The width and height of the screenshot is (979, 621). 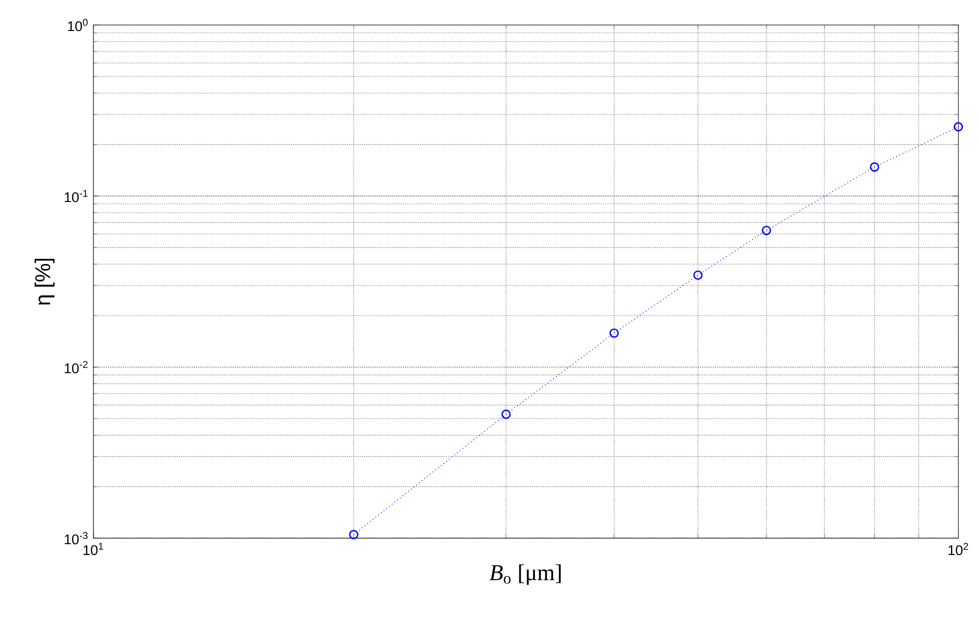 I want to click on y-tick-label: 10$^{-2}$, so click(x=76, y=367).